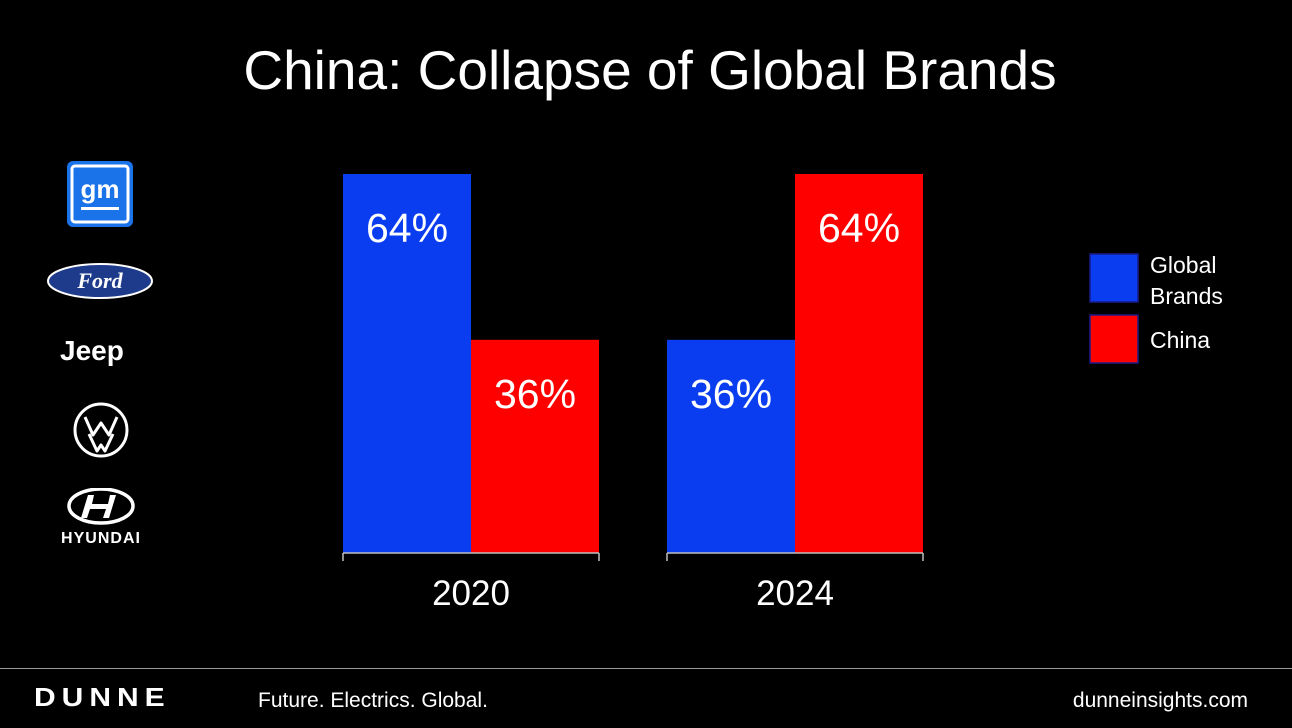 This screenshot has height=728, width=1292. Describe the element at coordinates (101, 517) in the screenshot. I see `hyundai-logo: HYUNDAI` at that location.